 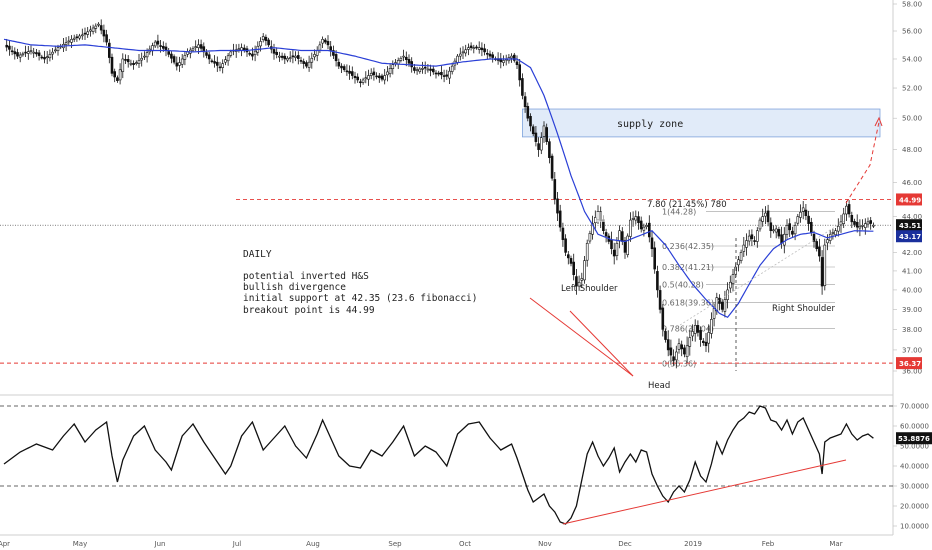 What do you see at coordinates (912, 372) in the screenshot?
I see `price-tick-label-14: 36.00` at bounding box center [912, 372].